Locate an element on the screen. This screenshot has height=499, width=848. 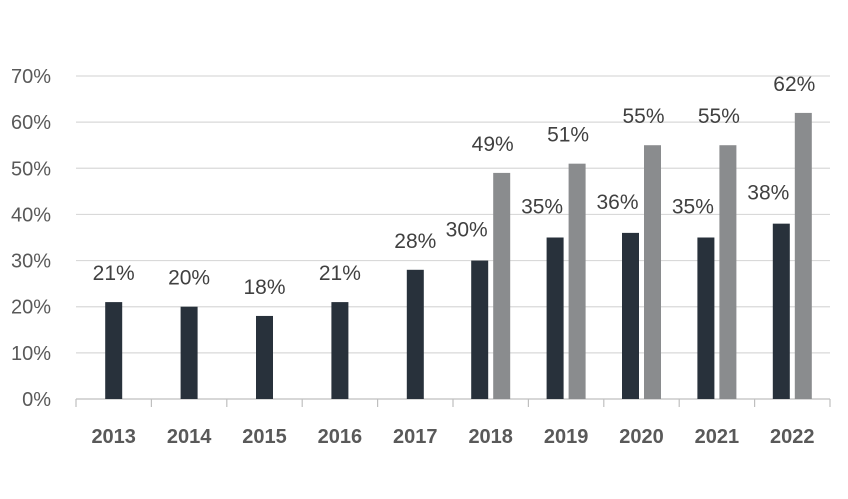
y-tick-label: 40% is located at coordinates (31, 215).